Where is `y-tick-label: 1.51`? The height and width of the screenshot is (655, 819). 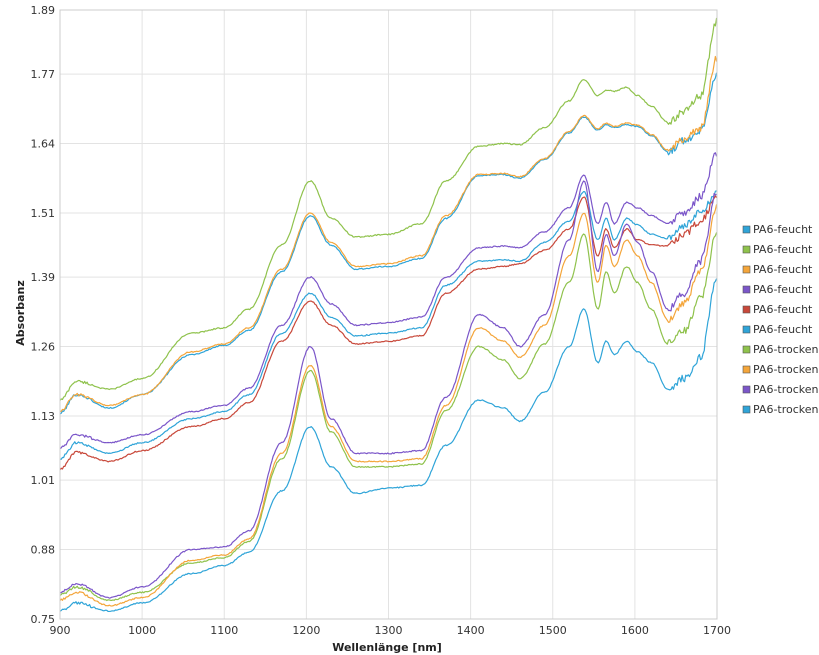
y-tick-label: 1.51 is located at coordinates (43, 213).